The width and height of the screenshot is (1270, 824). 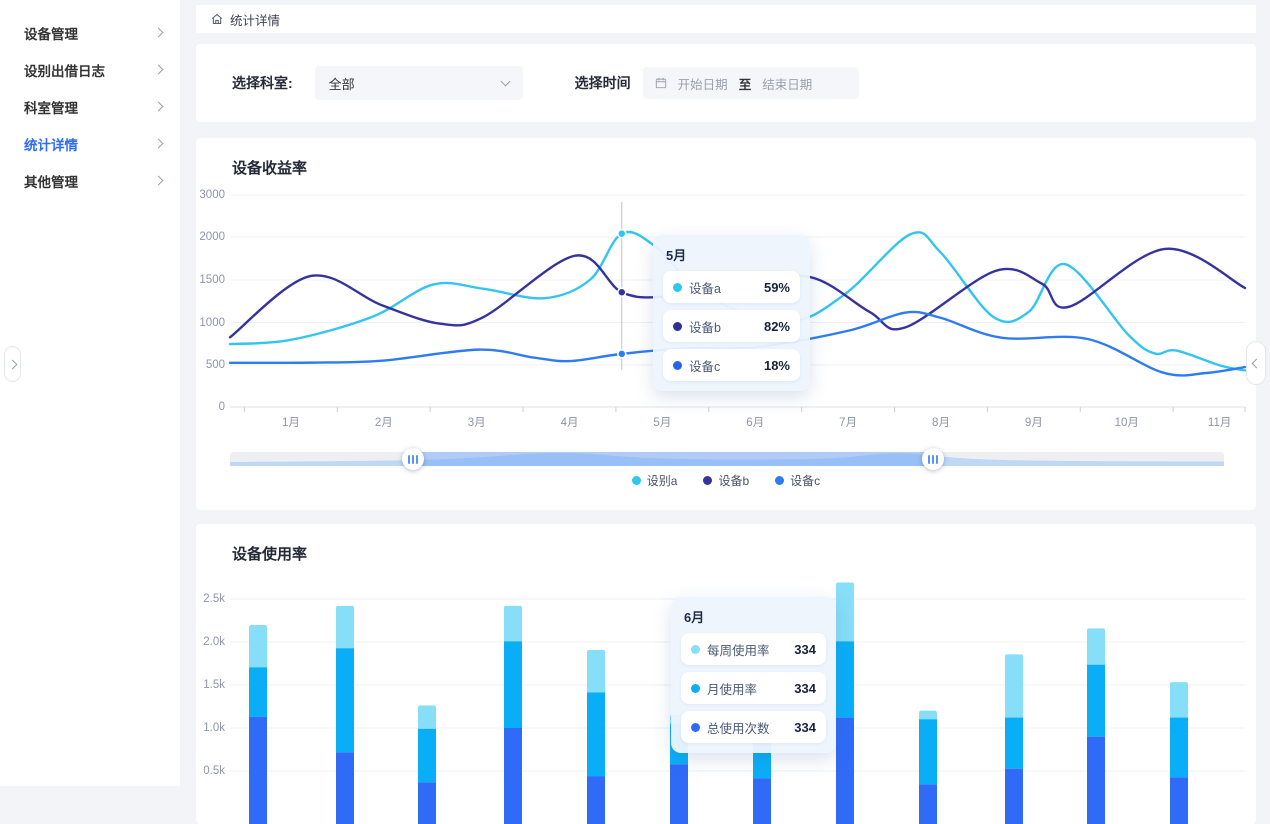 I want to click on sidebar-item-label: 设别出借日志, so click(x=64, y=71).